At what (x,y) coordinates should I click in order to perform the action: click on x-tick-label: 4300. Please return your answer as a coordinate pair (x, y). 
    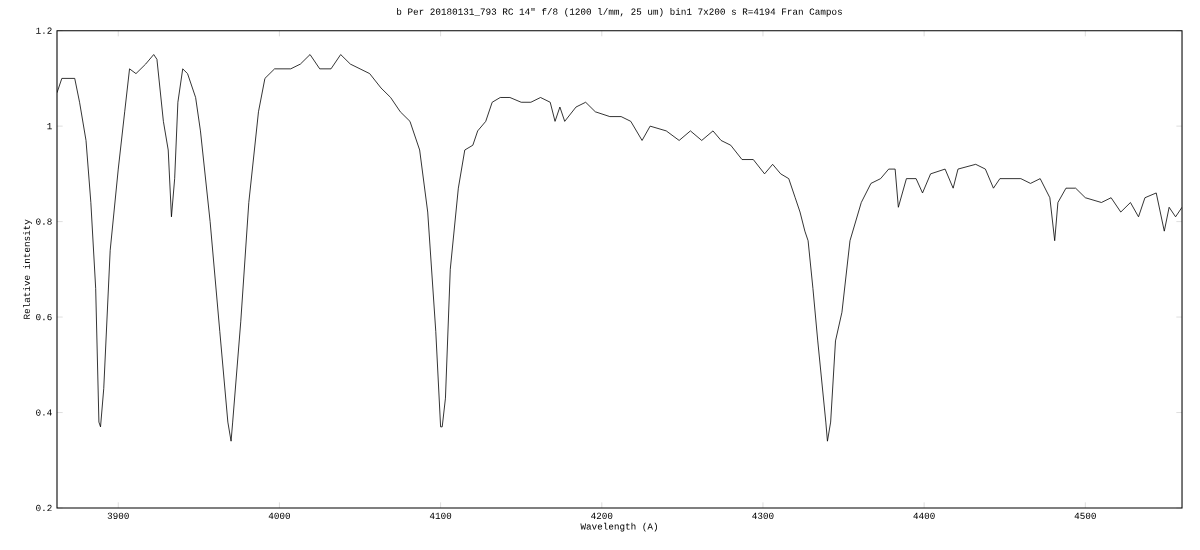
    Looking at the image, I should click on (763, 515).